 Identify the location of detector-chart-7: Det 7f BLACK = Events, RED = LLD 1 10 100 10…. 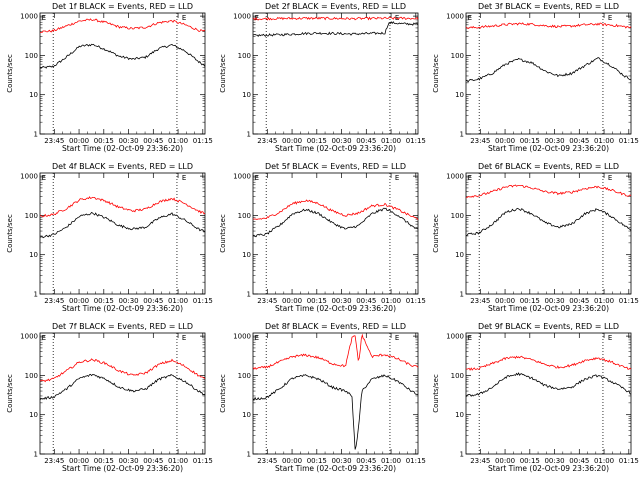
(109, 397).